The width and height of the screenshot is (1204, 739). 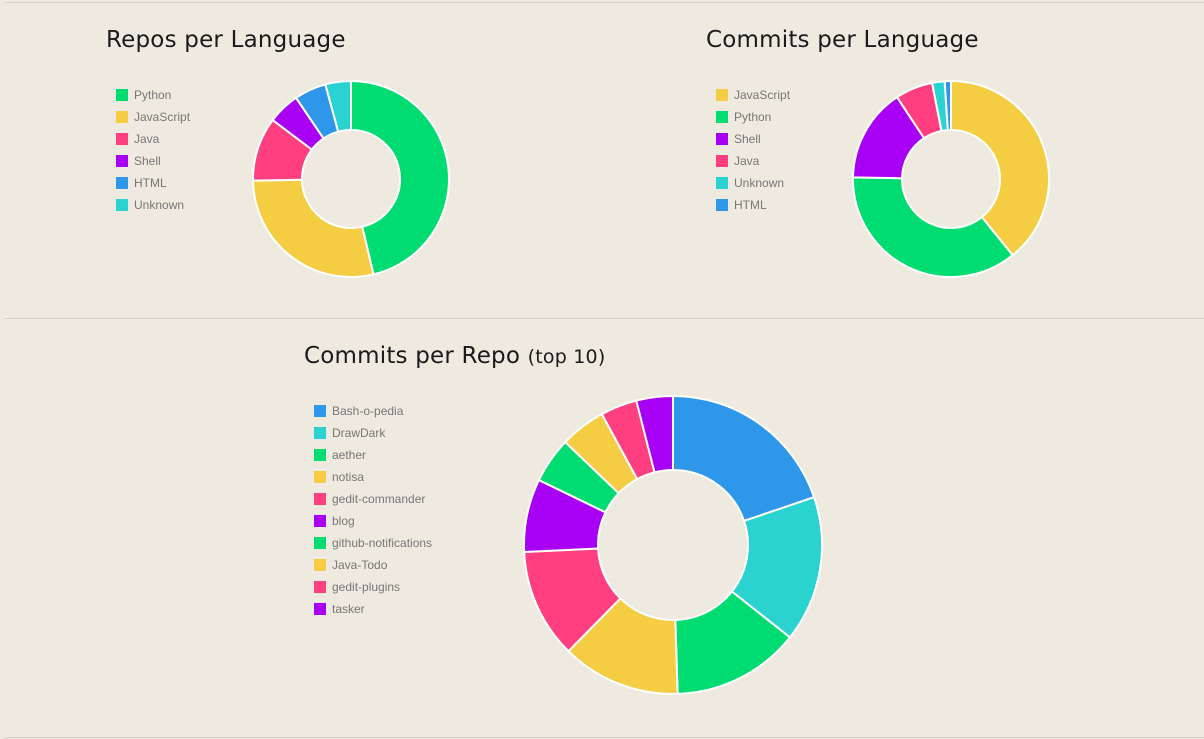 What do you see at coordinates (359, 433) in the screenshot?
I see `legend-label: DrawDark` at bounding box center [359, 433].